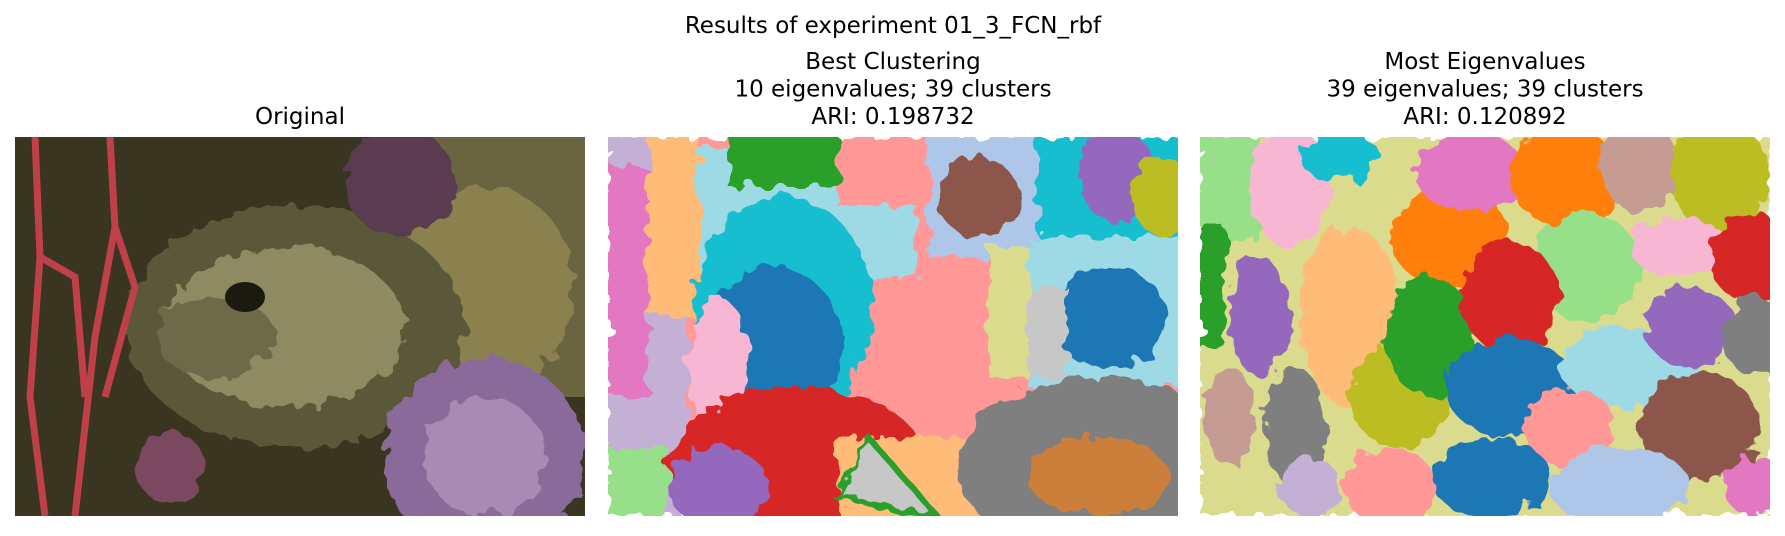  I want to click on panel-title: 10 eigenvalues; 39 clusters, so click(892, 90).